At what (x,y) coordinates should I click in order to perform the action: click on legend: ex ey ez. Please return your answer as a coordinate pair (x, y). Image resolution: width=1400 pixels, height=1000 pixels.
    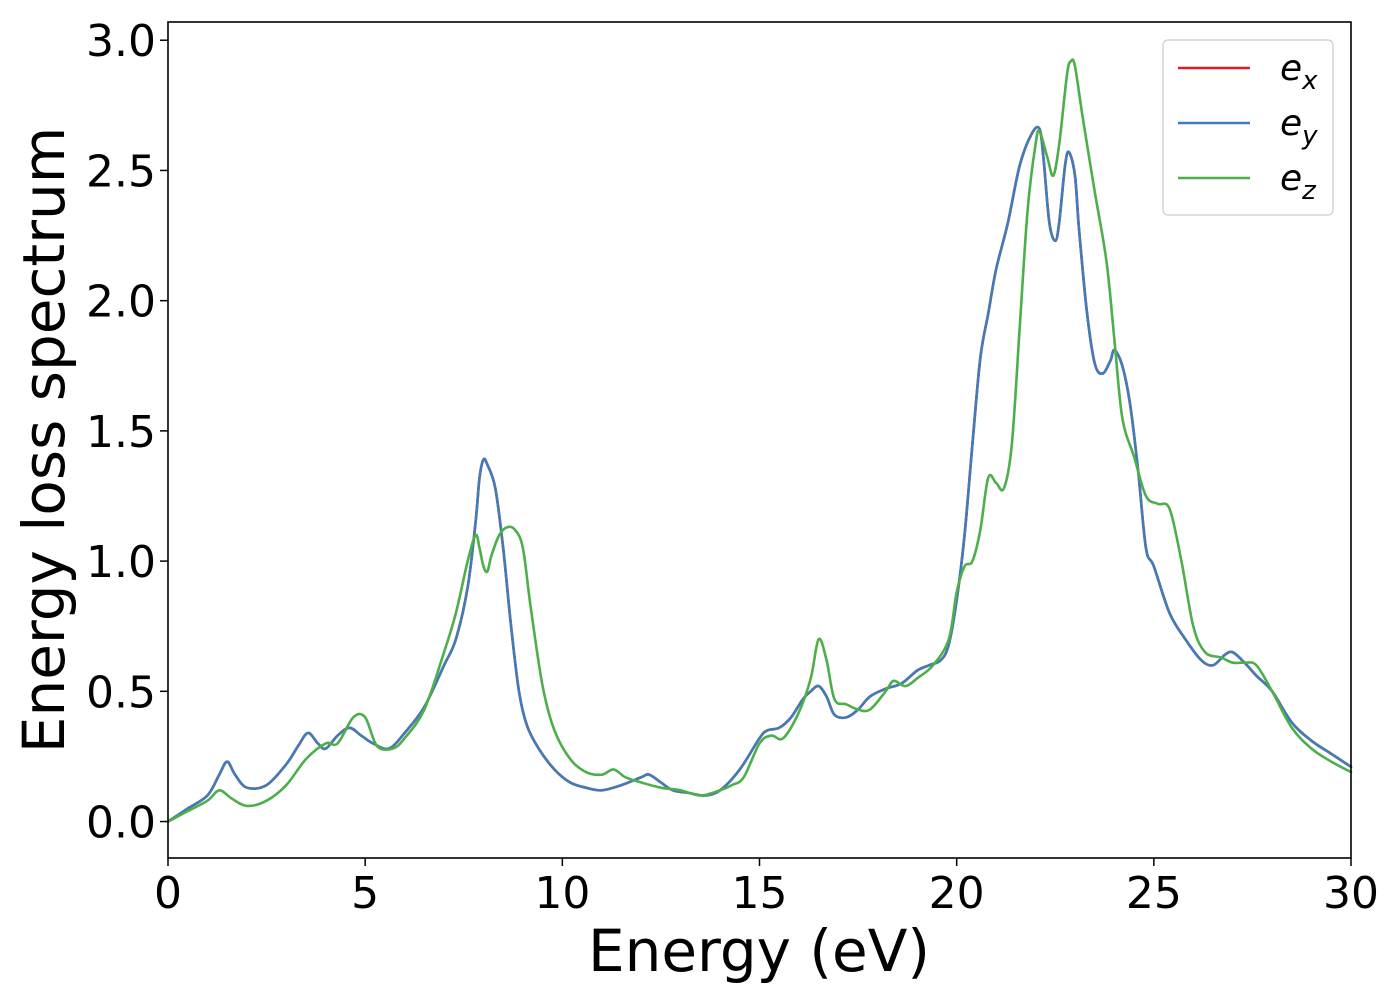
    Looking at the image, I should click on (1248, 127).